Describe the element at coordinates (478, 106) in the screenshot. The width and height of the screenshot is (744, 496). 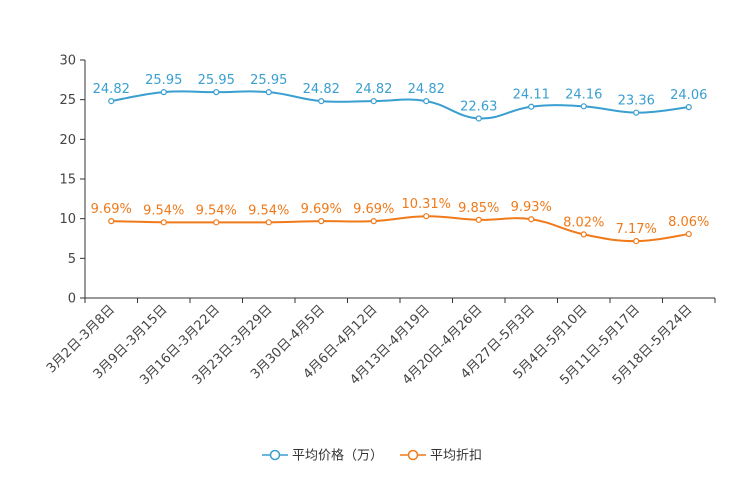
I see `data-label: 22.63` at that location.